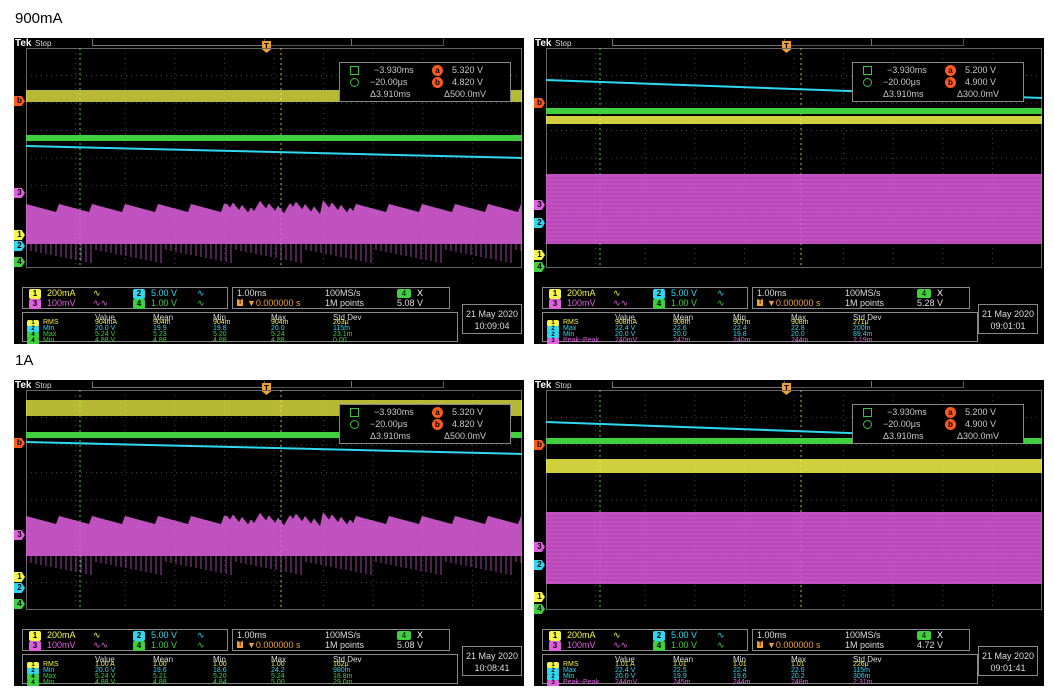 This screenshot has height=694, width=1054. Describe the element at coordinates (938, 83) in the screenshot. I see `cursor-row-b: −20.00μs b 4.900 V` at that location.